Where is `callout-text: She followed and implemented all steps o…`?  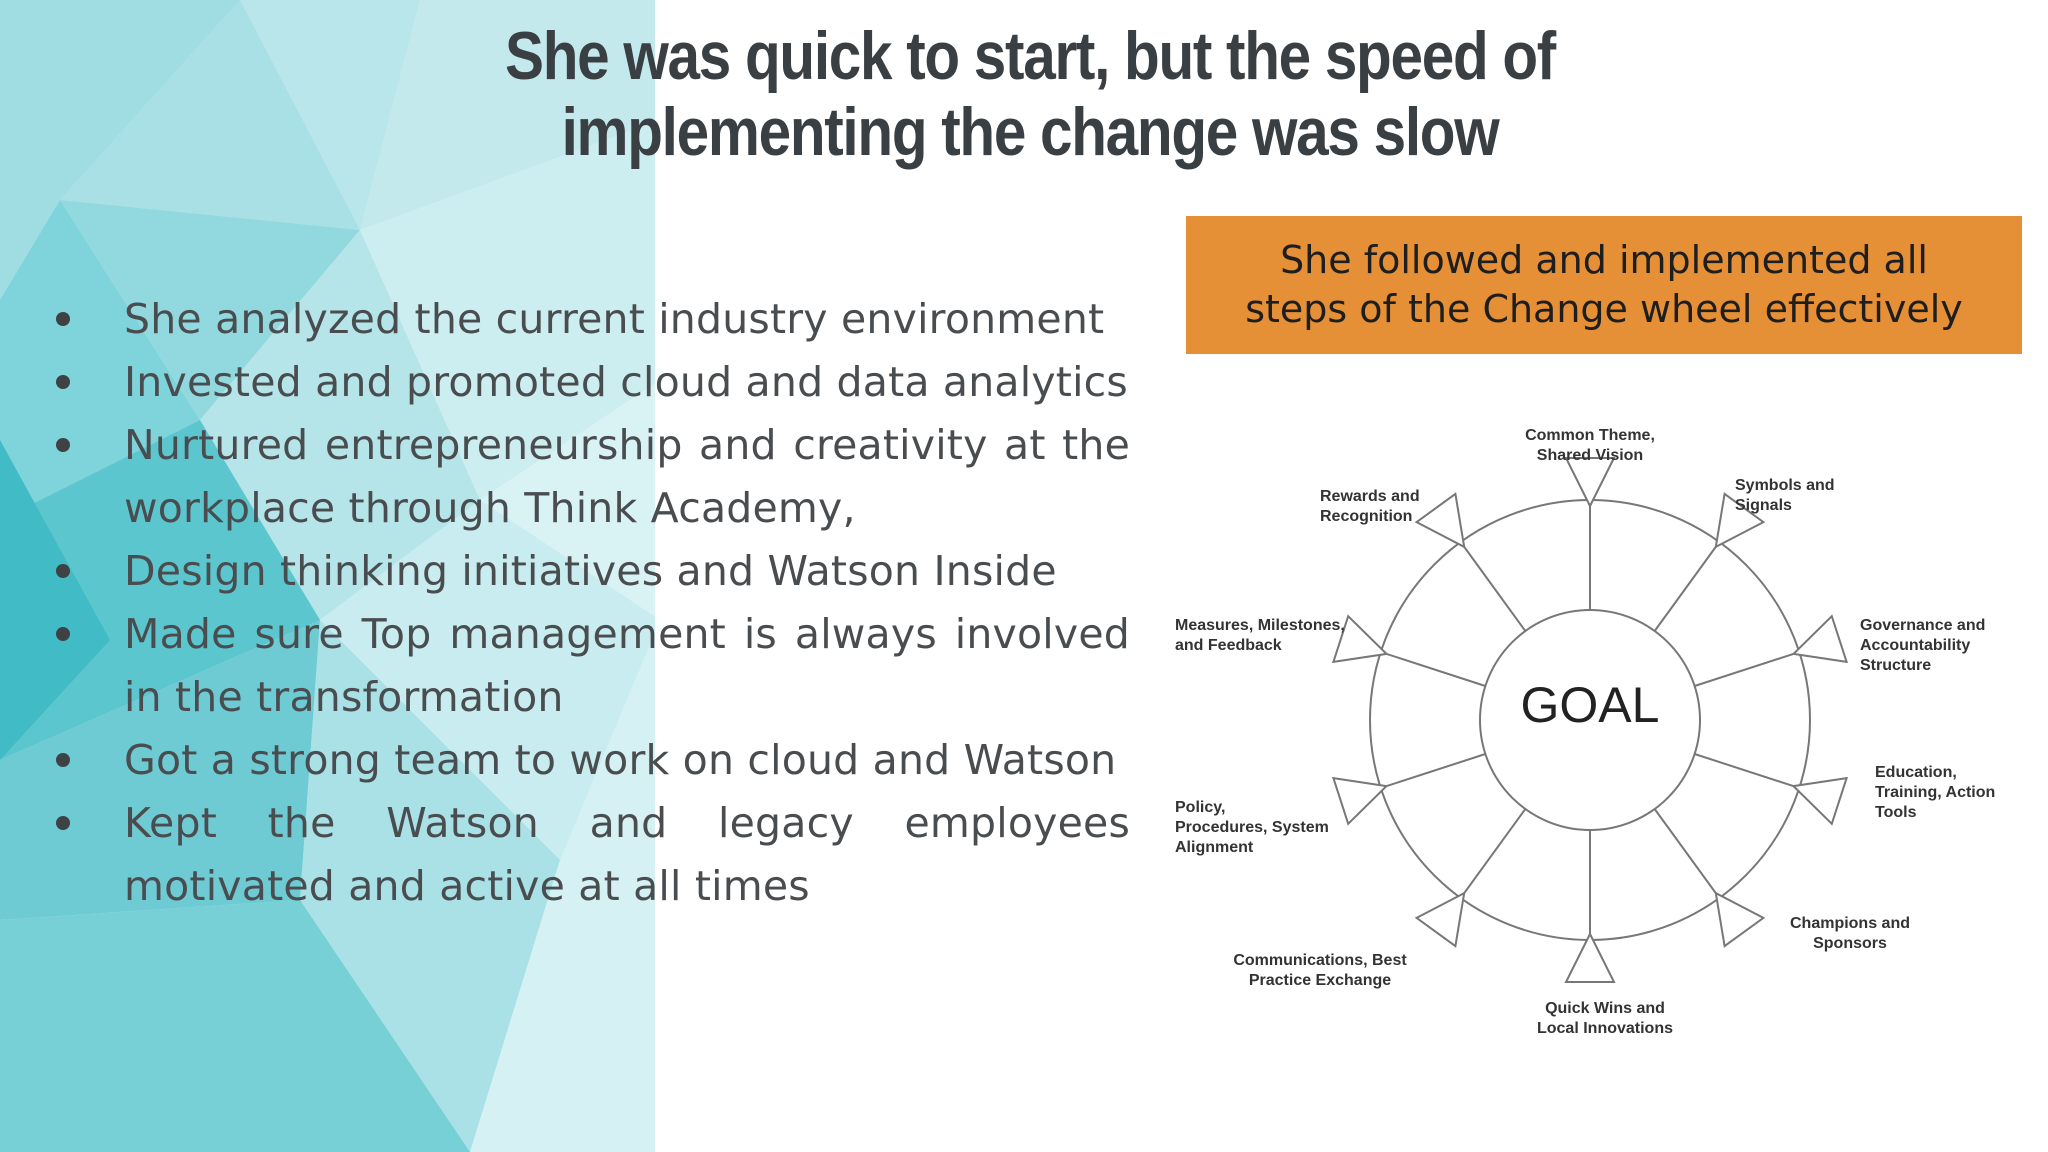 callout-text: She followed and implemented all steps o… is located at coordinates (1604, 284).